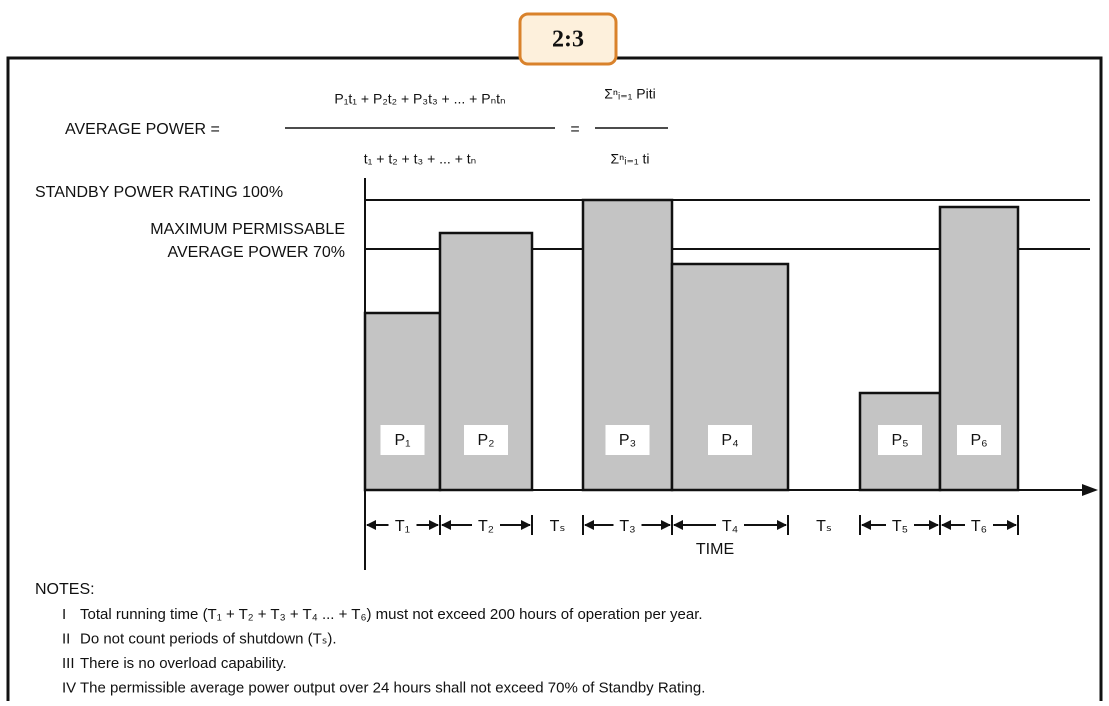 The width and height of the screenshot is (1109, 706). I want to click on bar-label: P₄, so click(729, 440).